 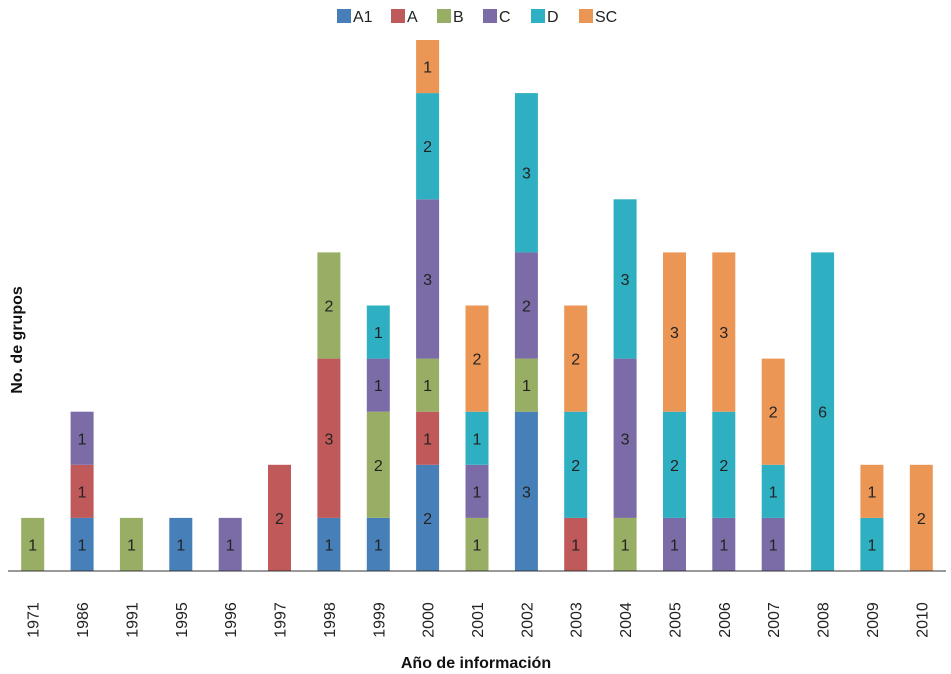 I want to click on data-label-c-2005: 1, so click(x=674, y=545).